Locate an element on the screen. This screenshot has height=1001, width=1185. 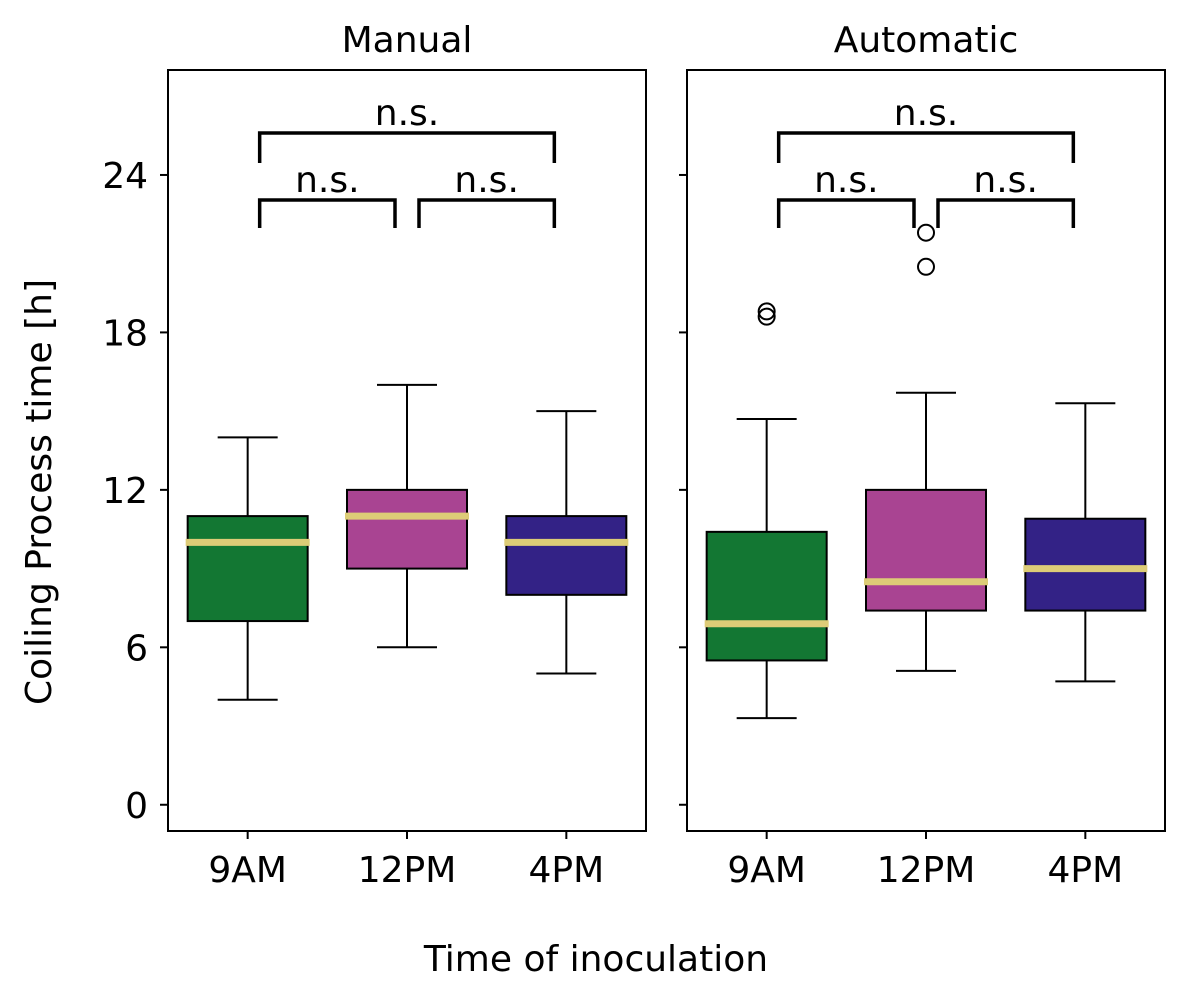
y-tick-label: 18 is located at coordinates (125, 333).